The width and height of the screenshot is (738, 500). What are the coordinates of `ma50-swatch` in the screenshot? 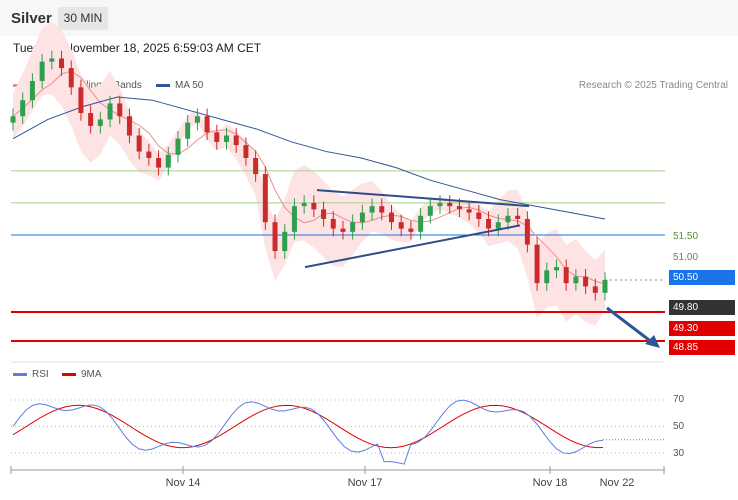 It's located at (163, 85).